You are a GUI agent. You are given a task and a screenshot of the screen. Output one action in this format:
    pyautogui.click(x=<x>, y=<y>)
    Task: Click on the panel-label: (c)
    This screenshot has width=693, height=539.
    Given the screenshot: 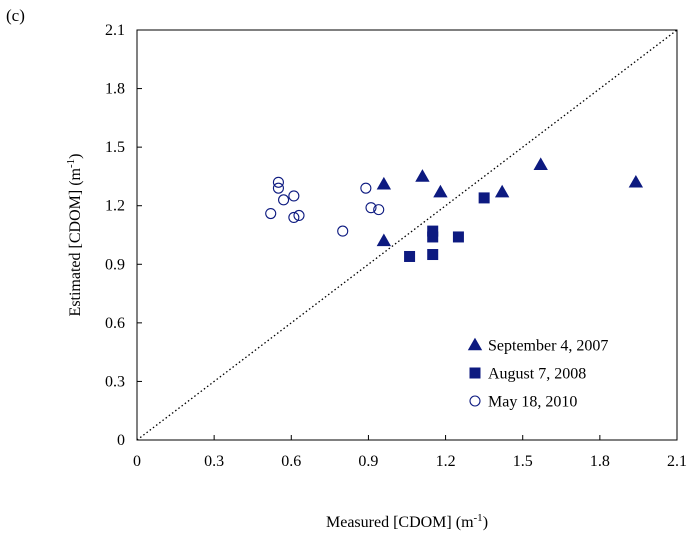 What is the action you would take?
    pyautogui.click(x=15, y=15)
    